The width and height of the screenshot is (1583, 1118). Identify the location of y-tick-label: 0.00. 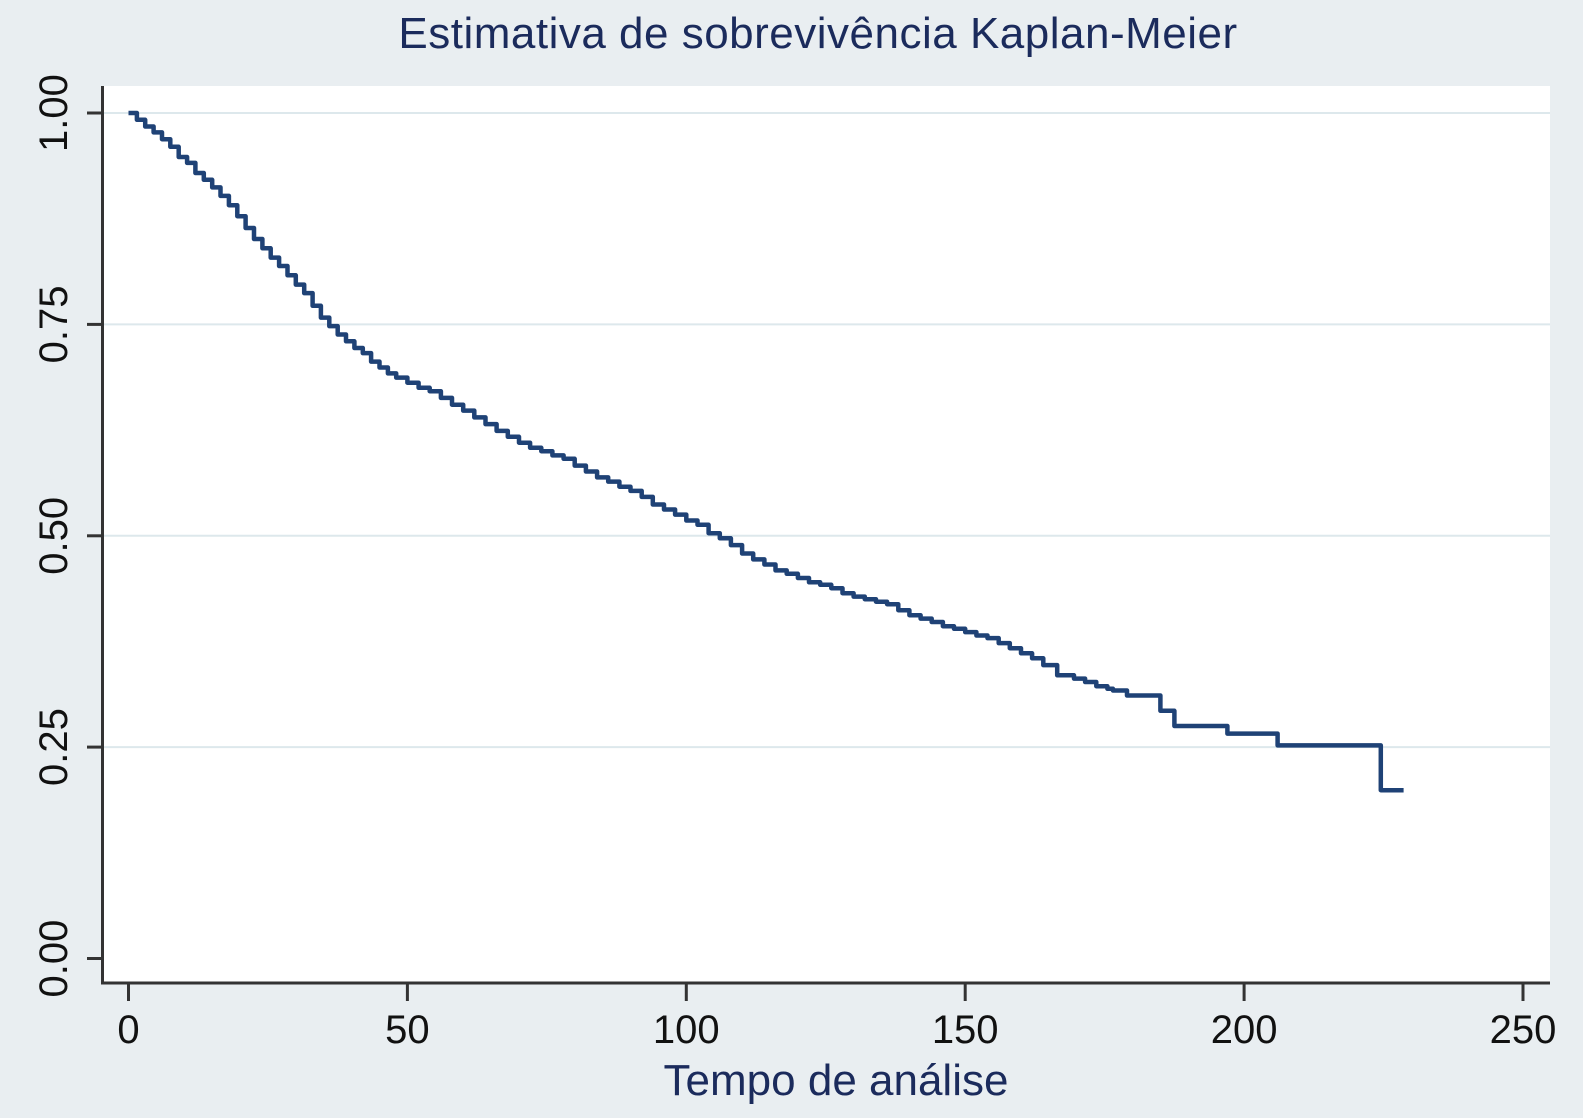
(54, 959).